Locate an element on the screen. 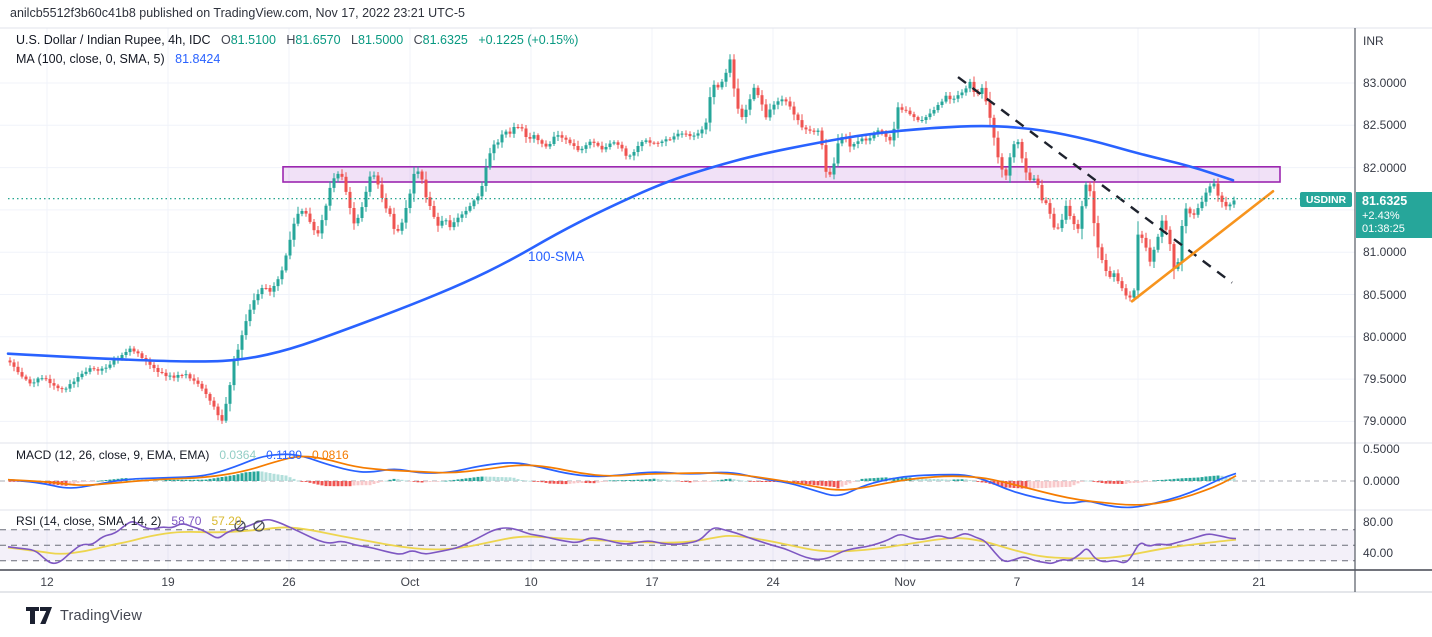 The width and height of the screenshot is (1432, 637). rsi-pane is located at coordinates (677, 541).